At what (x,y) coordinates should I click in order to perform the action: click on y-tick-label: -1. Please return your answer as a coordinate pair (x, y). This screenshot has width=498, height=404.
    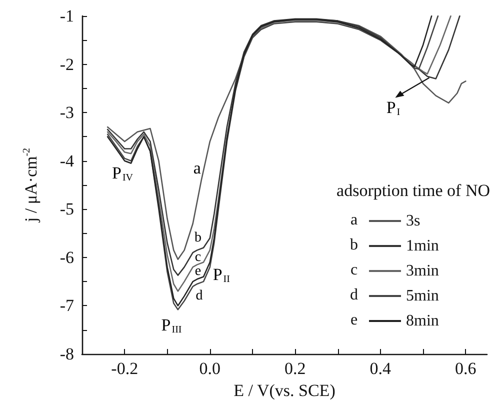
    Looking at the image, I should click on (67, 16).